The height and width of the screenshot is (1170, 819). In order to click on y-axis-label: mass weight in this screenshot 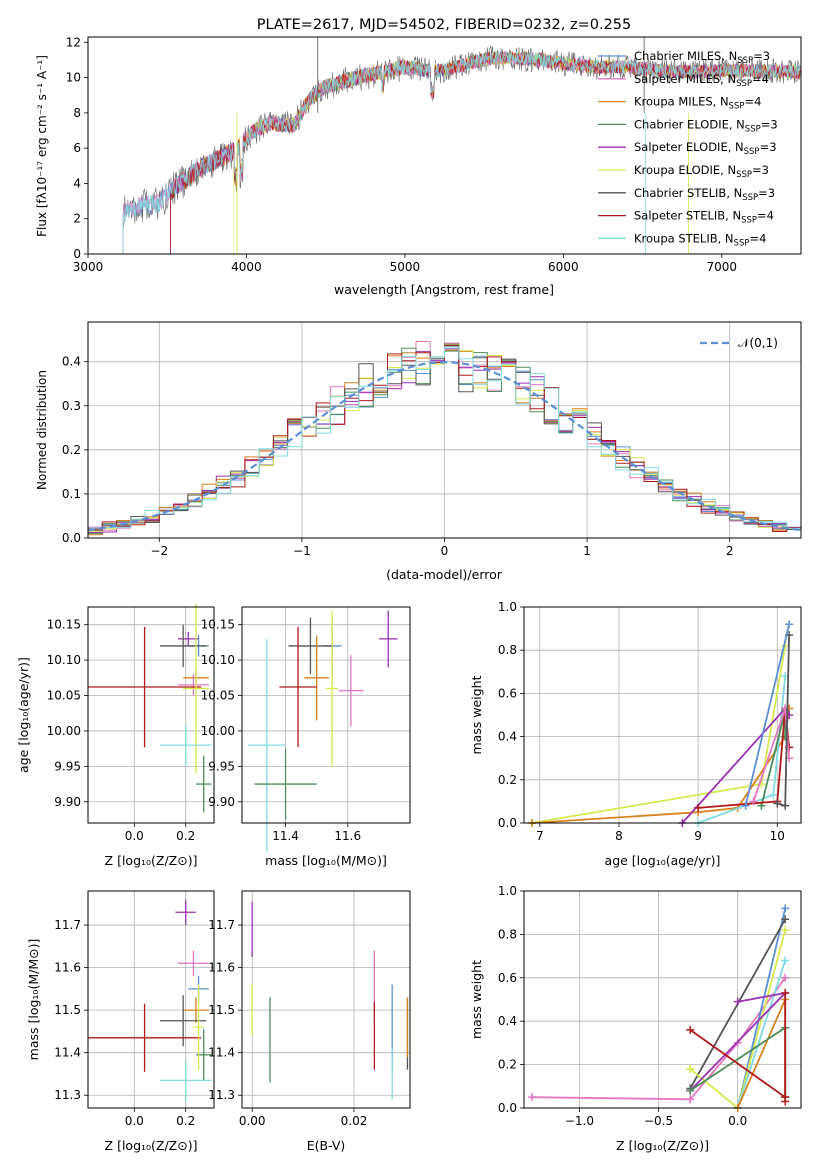, I will do `click(476, 999)`.